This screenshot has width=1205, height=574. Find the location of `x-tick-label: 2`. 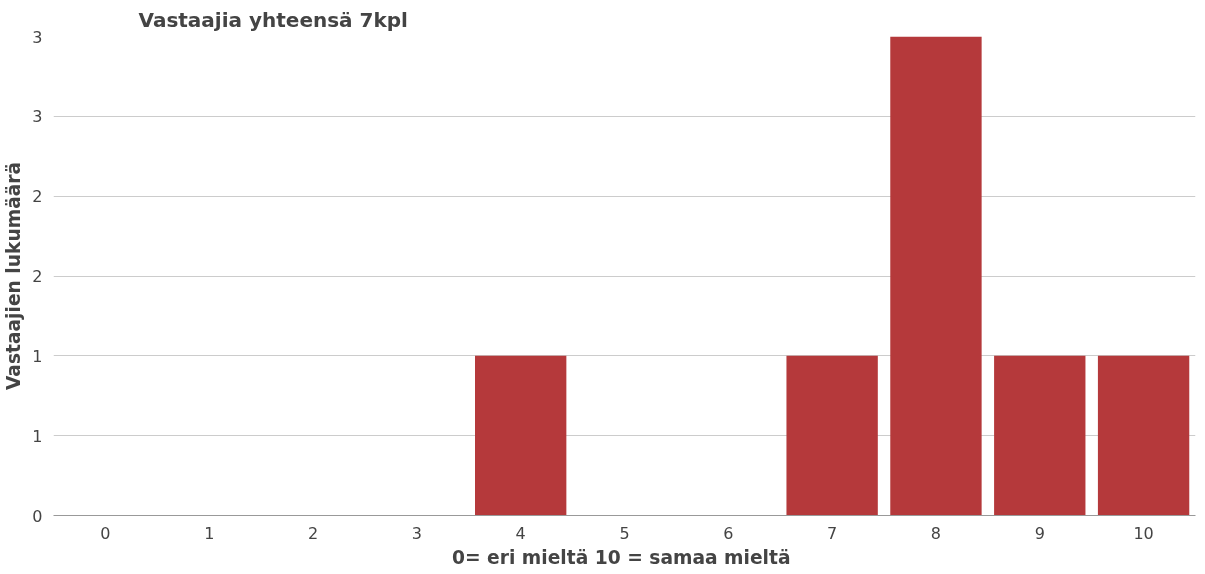

x-tick-label: 2 is located at coordinates (313, 533).